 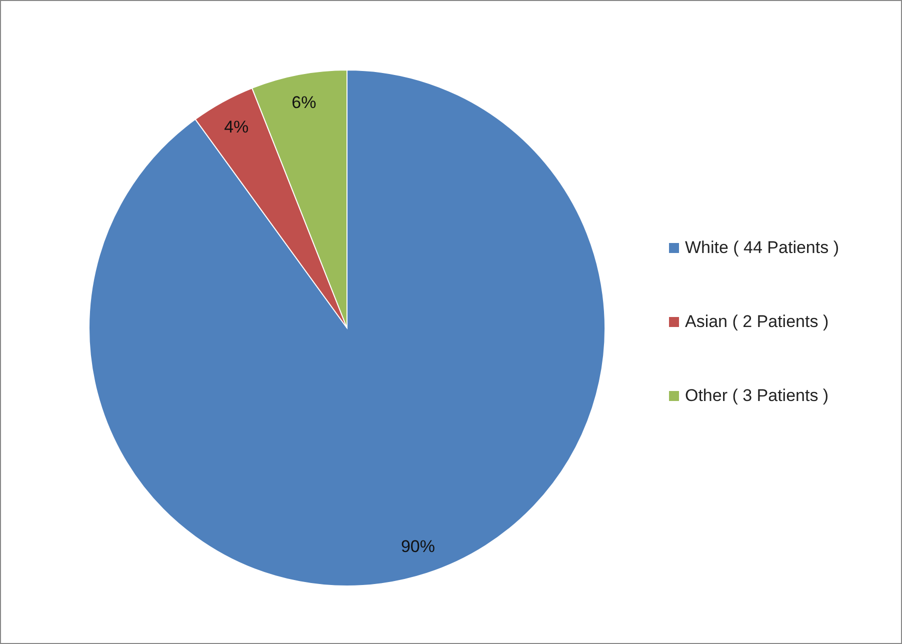 What do you see at coordinates (236, 126) in the screenshot?
I see `data-label: 4%` at bounding box center [236, 126].